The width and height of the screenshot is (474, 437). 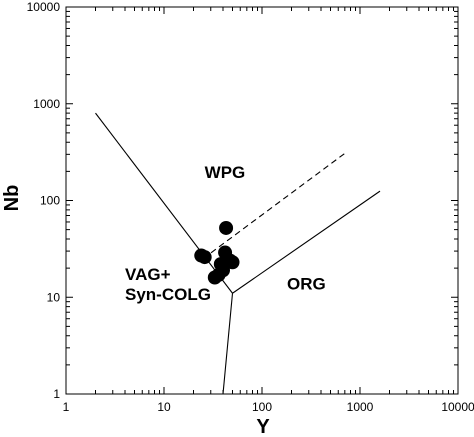 What do you see at coordinates (168, 284) in the screenshot?
I see `field-label: VAG+ Syn-COLG` at bounding box center [168, 284].